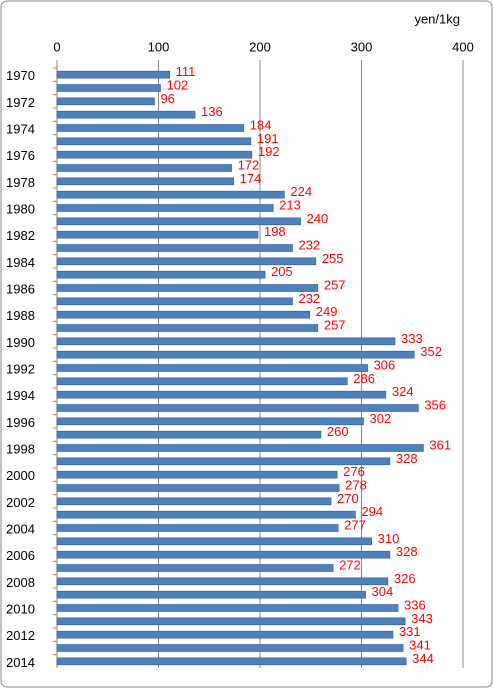 Image resolution: width=494 pixels, height=694 pixels. Describe the element at coordinates (20, 128) in the screenshot. I see `y-tick-label: 1974` at that location.